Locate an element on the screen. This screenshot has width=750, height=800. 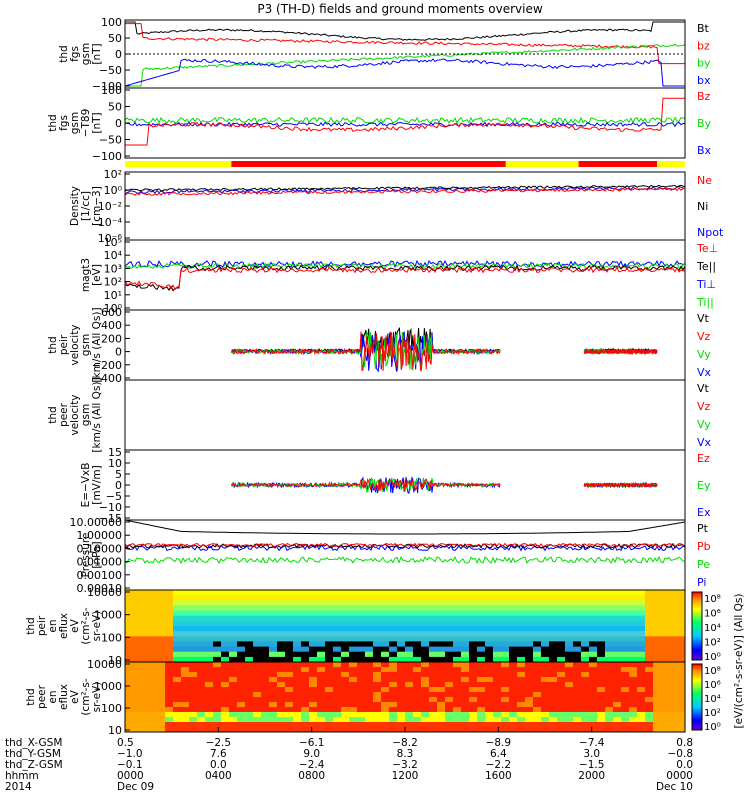
y-axis-label: gsm is located at coordinates (86, 345).